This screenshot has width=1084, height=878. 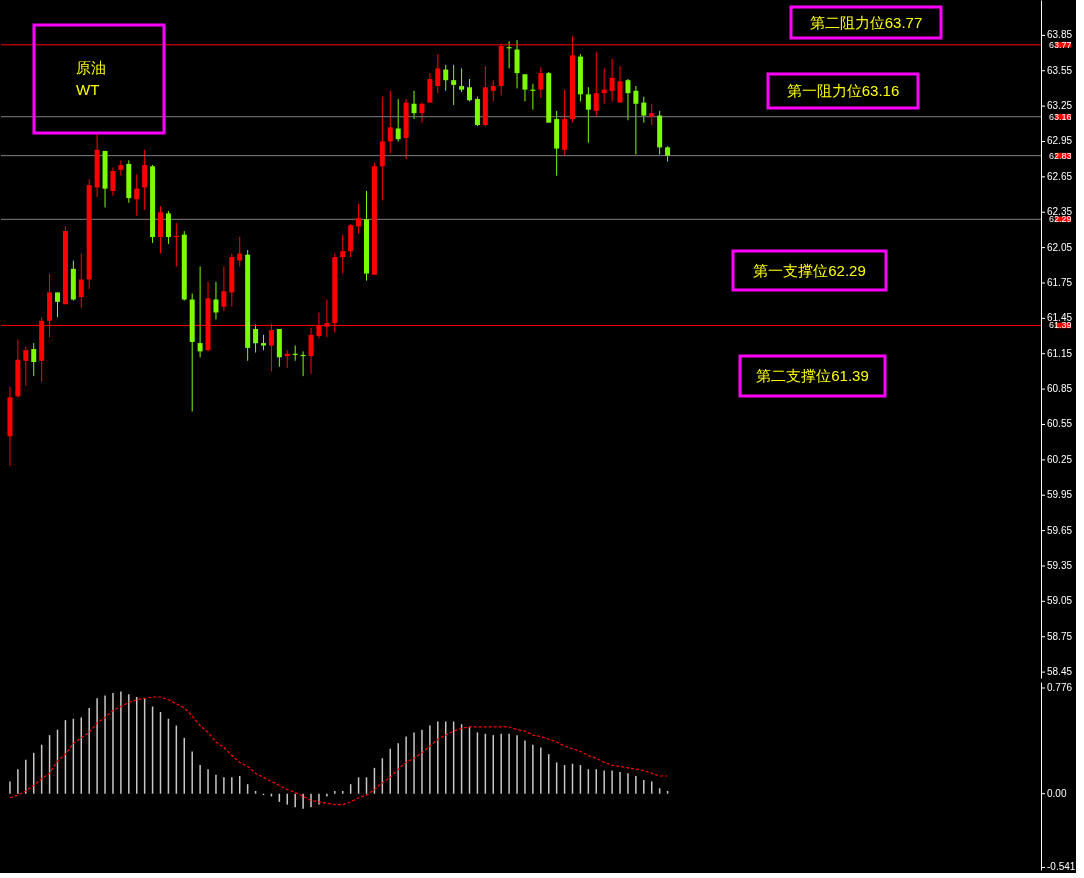 I want to click on line-series, so click(x=339, y=751).